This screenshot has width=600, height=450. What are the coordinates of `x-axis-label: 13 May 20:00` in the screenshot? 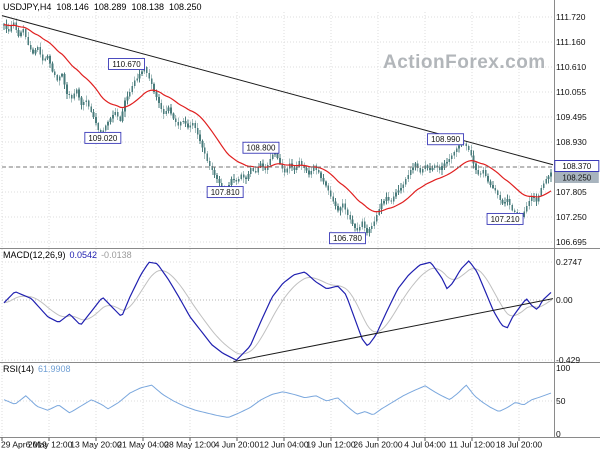 It's located at (96, 445).